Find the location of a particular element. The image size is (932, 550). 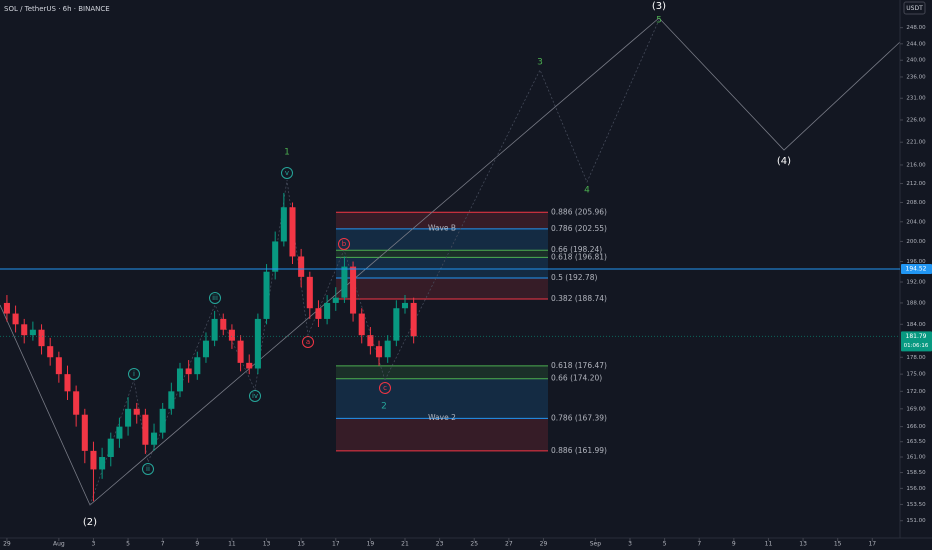

wave-label: b is located at coordinates (344, 244).